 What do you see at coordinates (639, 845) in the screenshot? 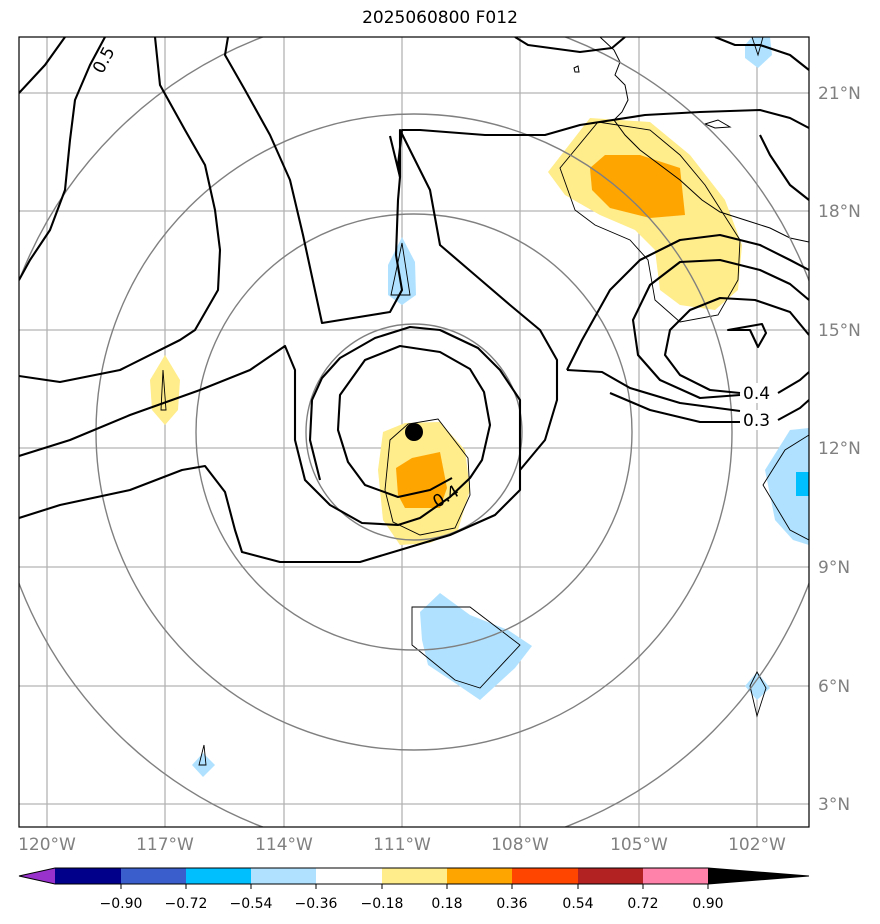
I see `lon-label-105: 105°W` at bounding box center [639, 845].